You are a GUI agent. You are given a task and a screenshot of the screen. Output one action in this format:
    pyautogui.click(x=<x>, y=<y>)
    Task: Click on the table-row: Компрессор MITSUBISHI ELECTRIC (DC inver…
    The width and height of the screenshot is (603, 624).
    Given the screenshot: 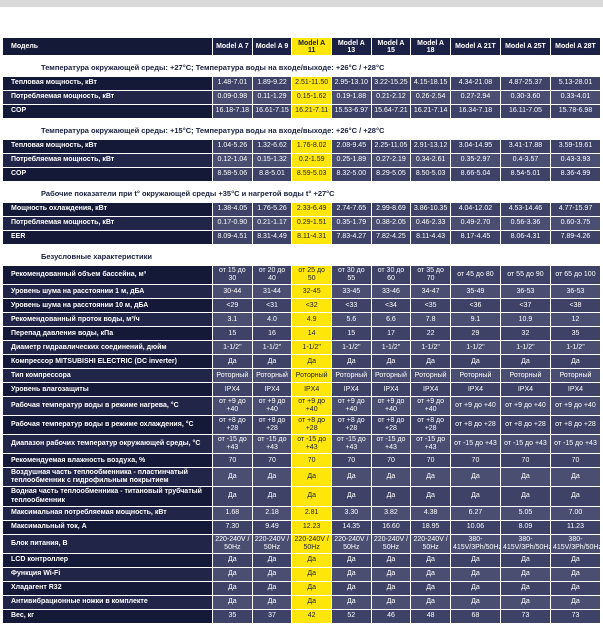 What is the action you would take?
    pyautogui.click(x=301, y=362)
    